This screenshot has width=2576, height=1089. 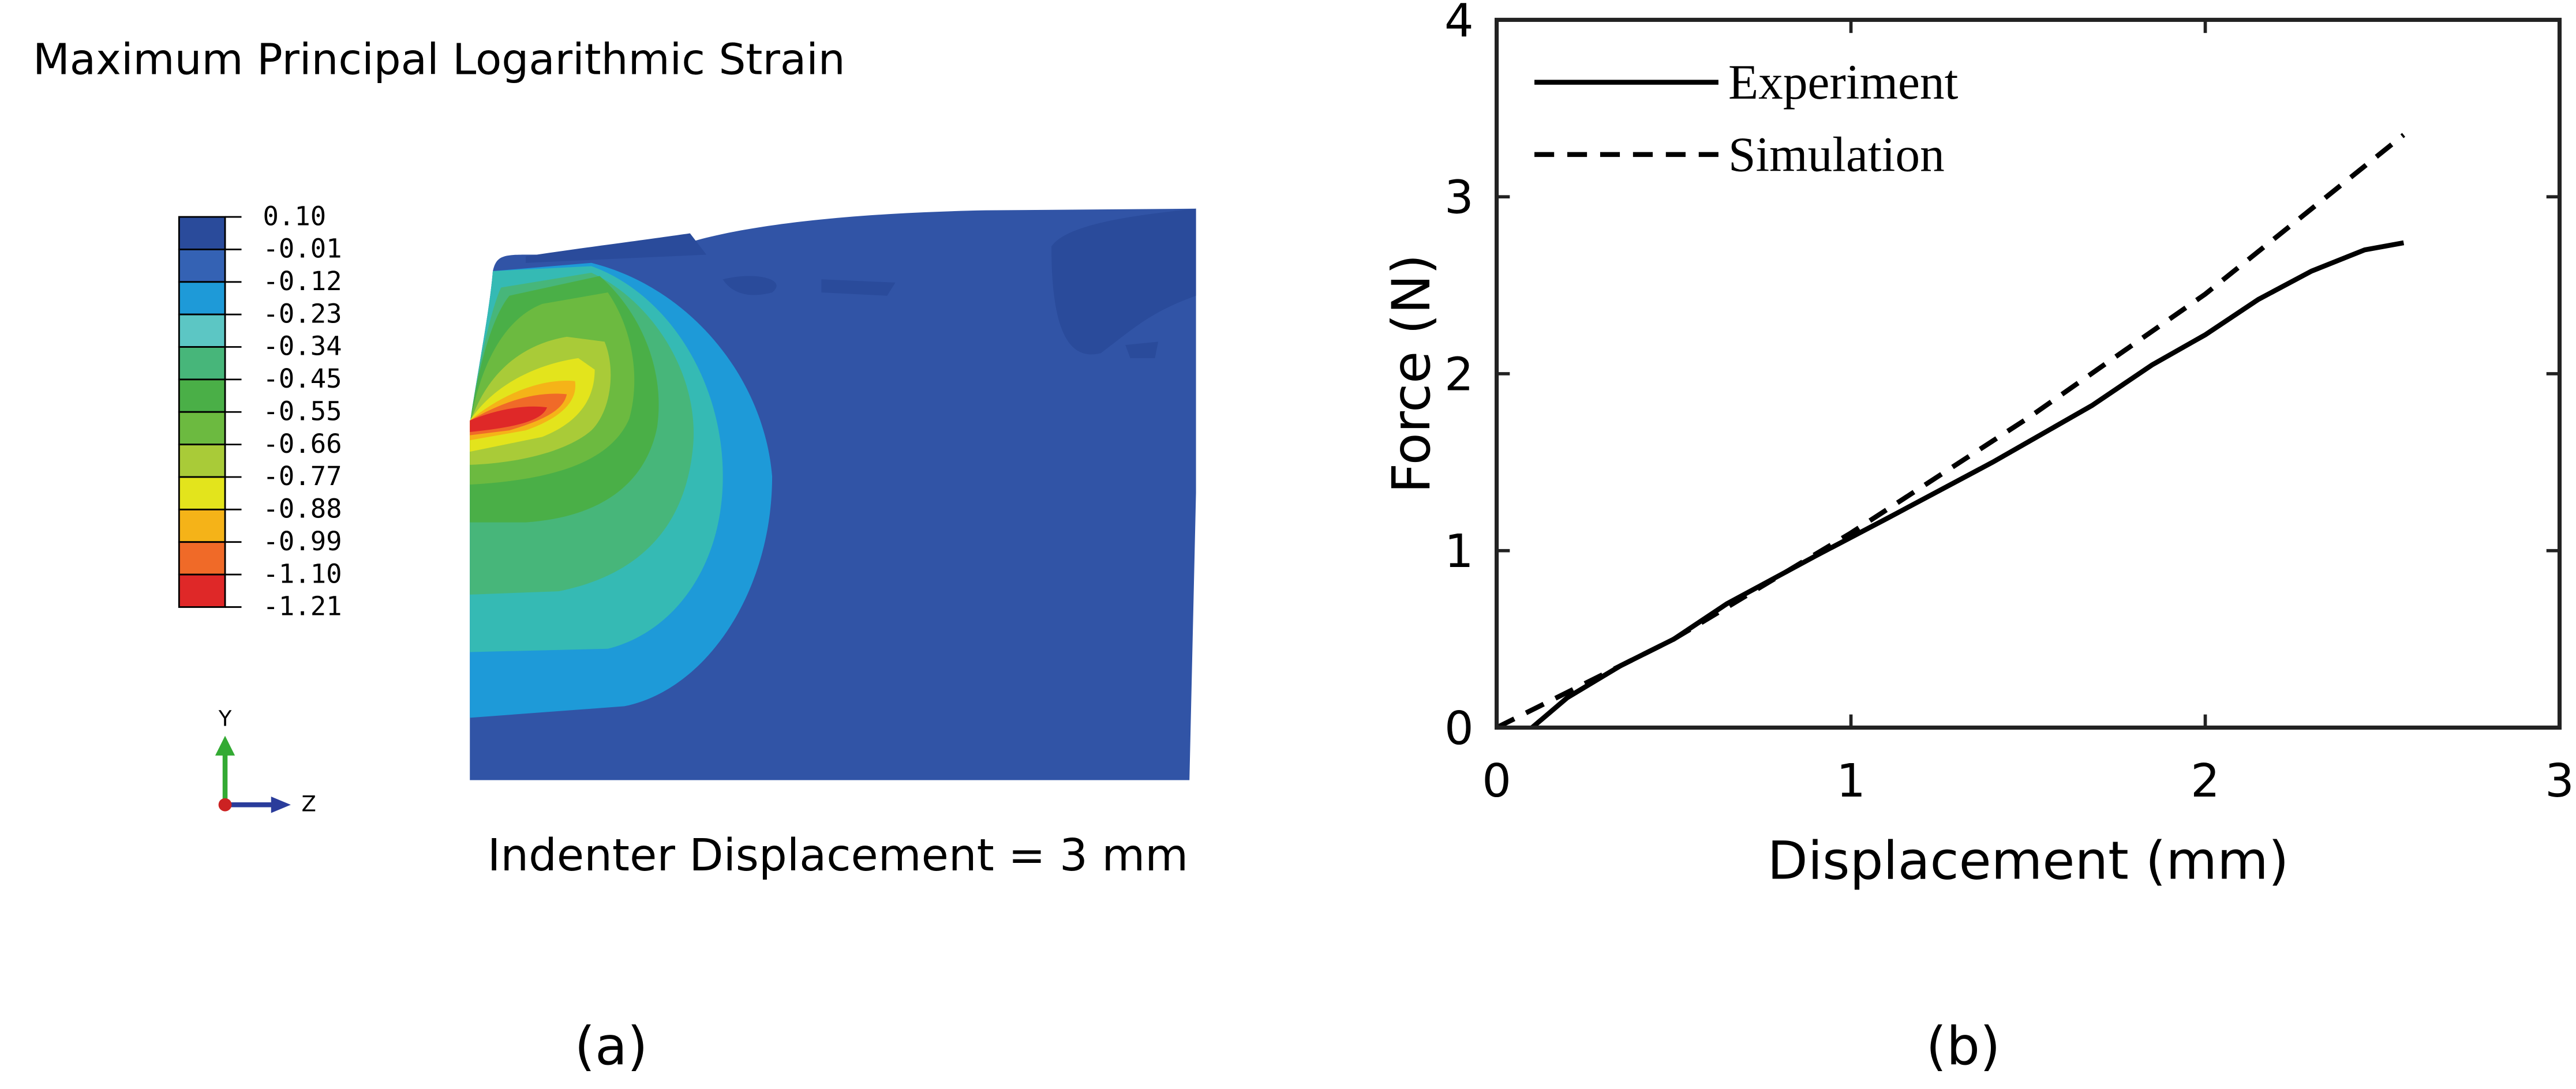 I want to click on x-tick-label: 1, so click(x=1851, y=781).